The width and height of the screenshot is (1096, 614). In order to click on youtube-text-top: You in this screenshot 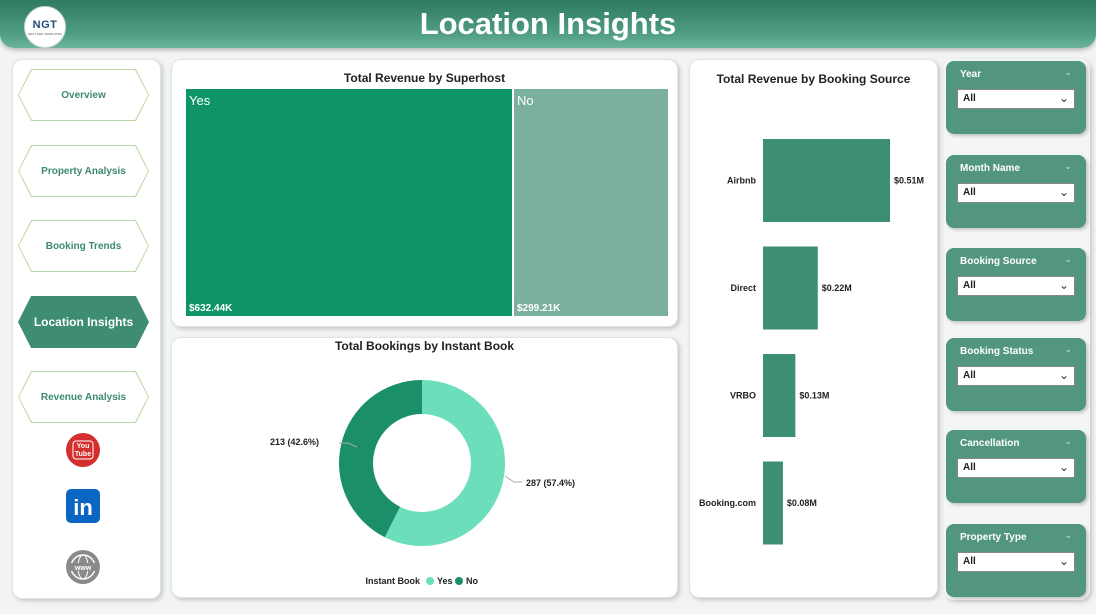, I will do `click(83, 446)`.